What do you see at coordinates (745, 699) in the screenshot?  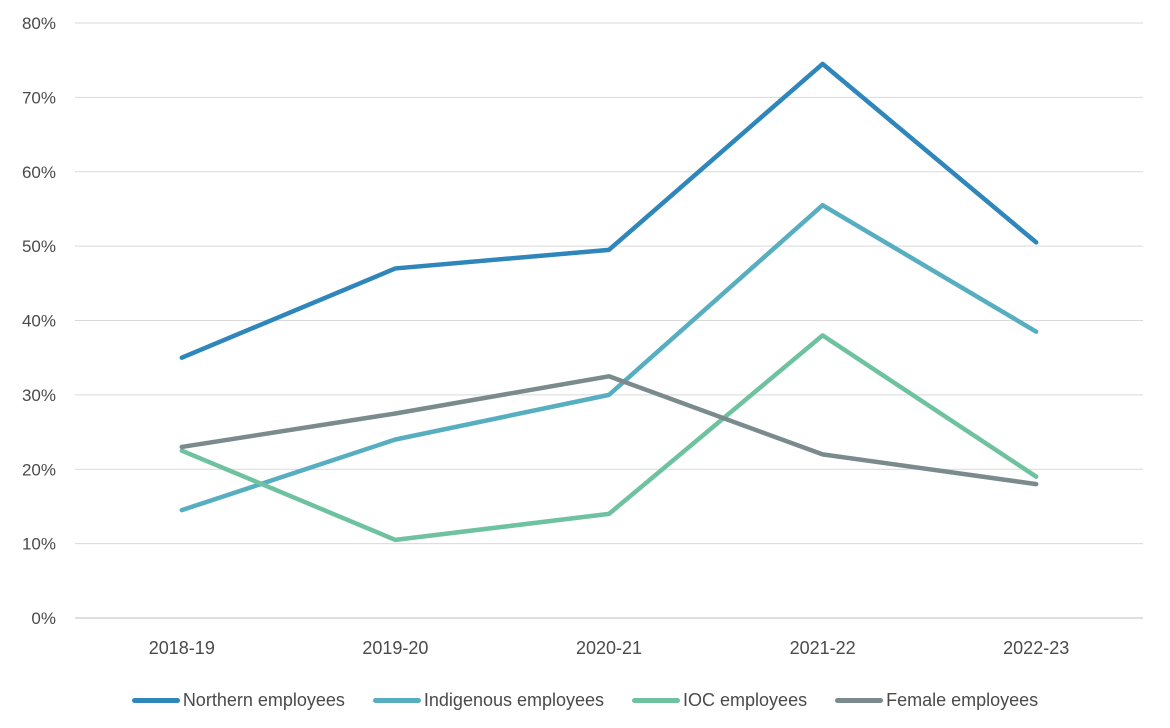 I see `legend-label: IOC employees` at bounding box center [745, 699].